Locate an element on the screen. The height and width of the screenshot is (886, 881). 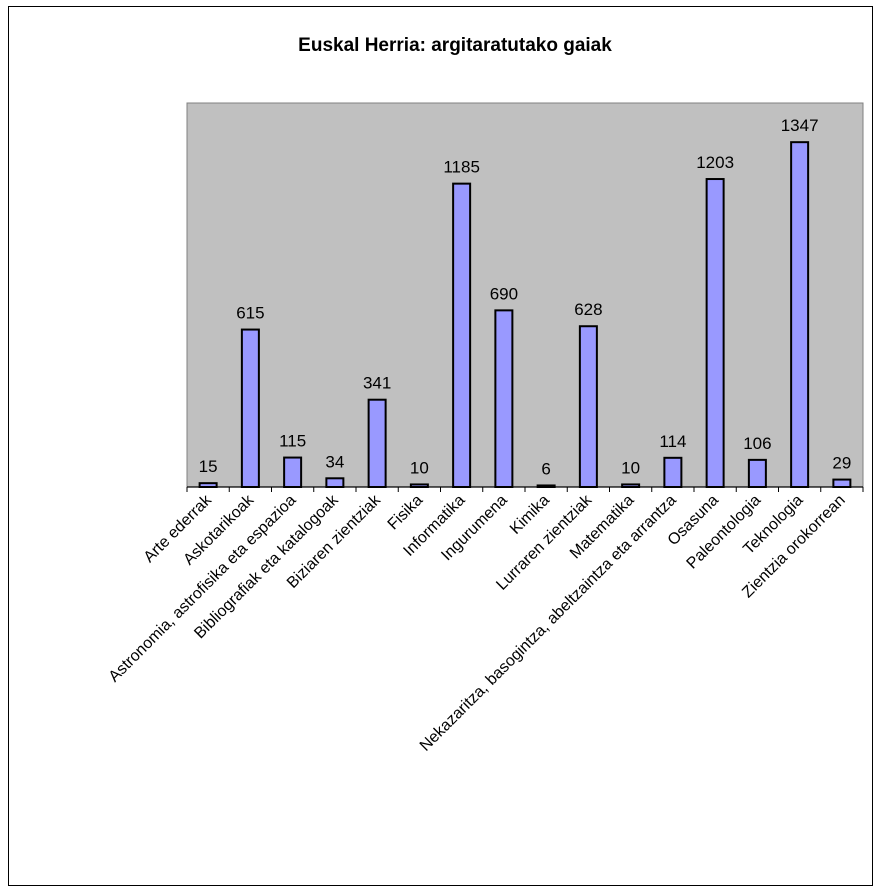
category-label: Paleontologia is located at coordinates (724, 532).